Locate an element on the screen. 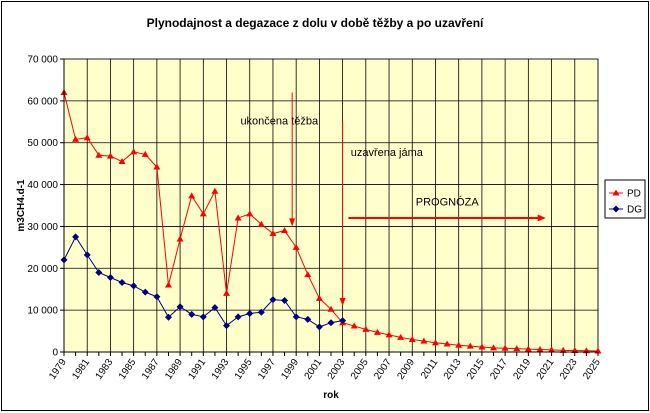 Image resolution: width=650 pixels, height=413 pixels. x-tick-label: 2025 is located at coordinates (592, 369).